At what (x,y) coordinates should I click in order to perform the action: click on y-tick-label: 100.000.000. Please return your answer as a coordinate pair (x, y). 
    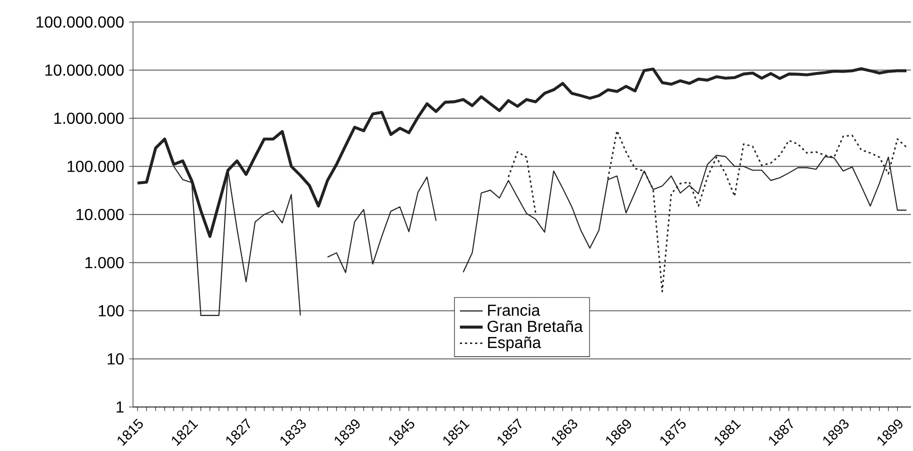
    Looking at the image, I should click on (80, 22).